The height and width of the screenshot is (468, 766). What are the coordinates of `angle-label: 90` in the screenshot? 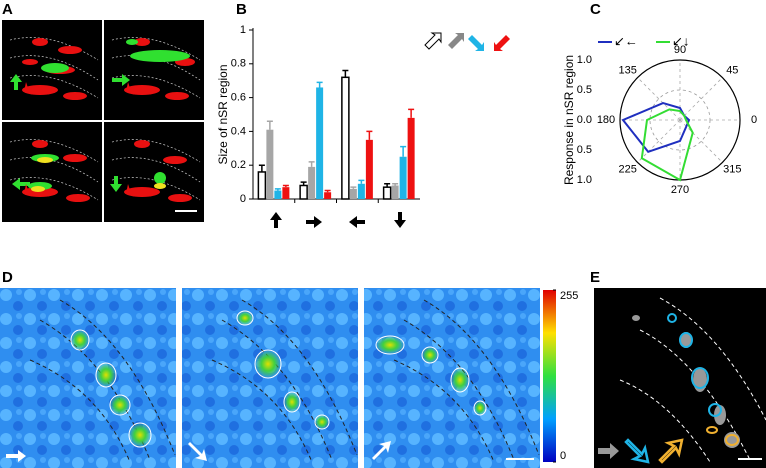 It's located at (680, 50).